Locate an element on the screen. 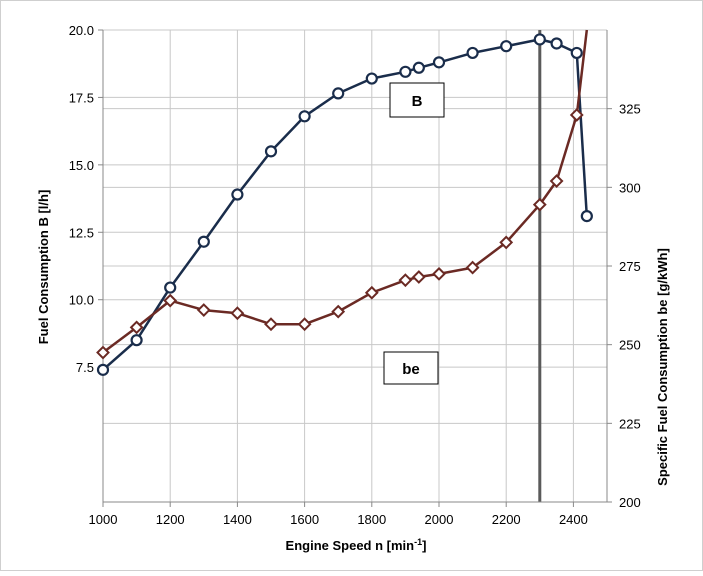  y-left-tick-label: 17.5 is located at coordinates (81, 97).